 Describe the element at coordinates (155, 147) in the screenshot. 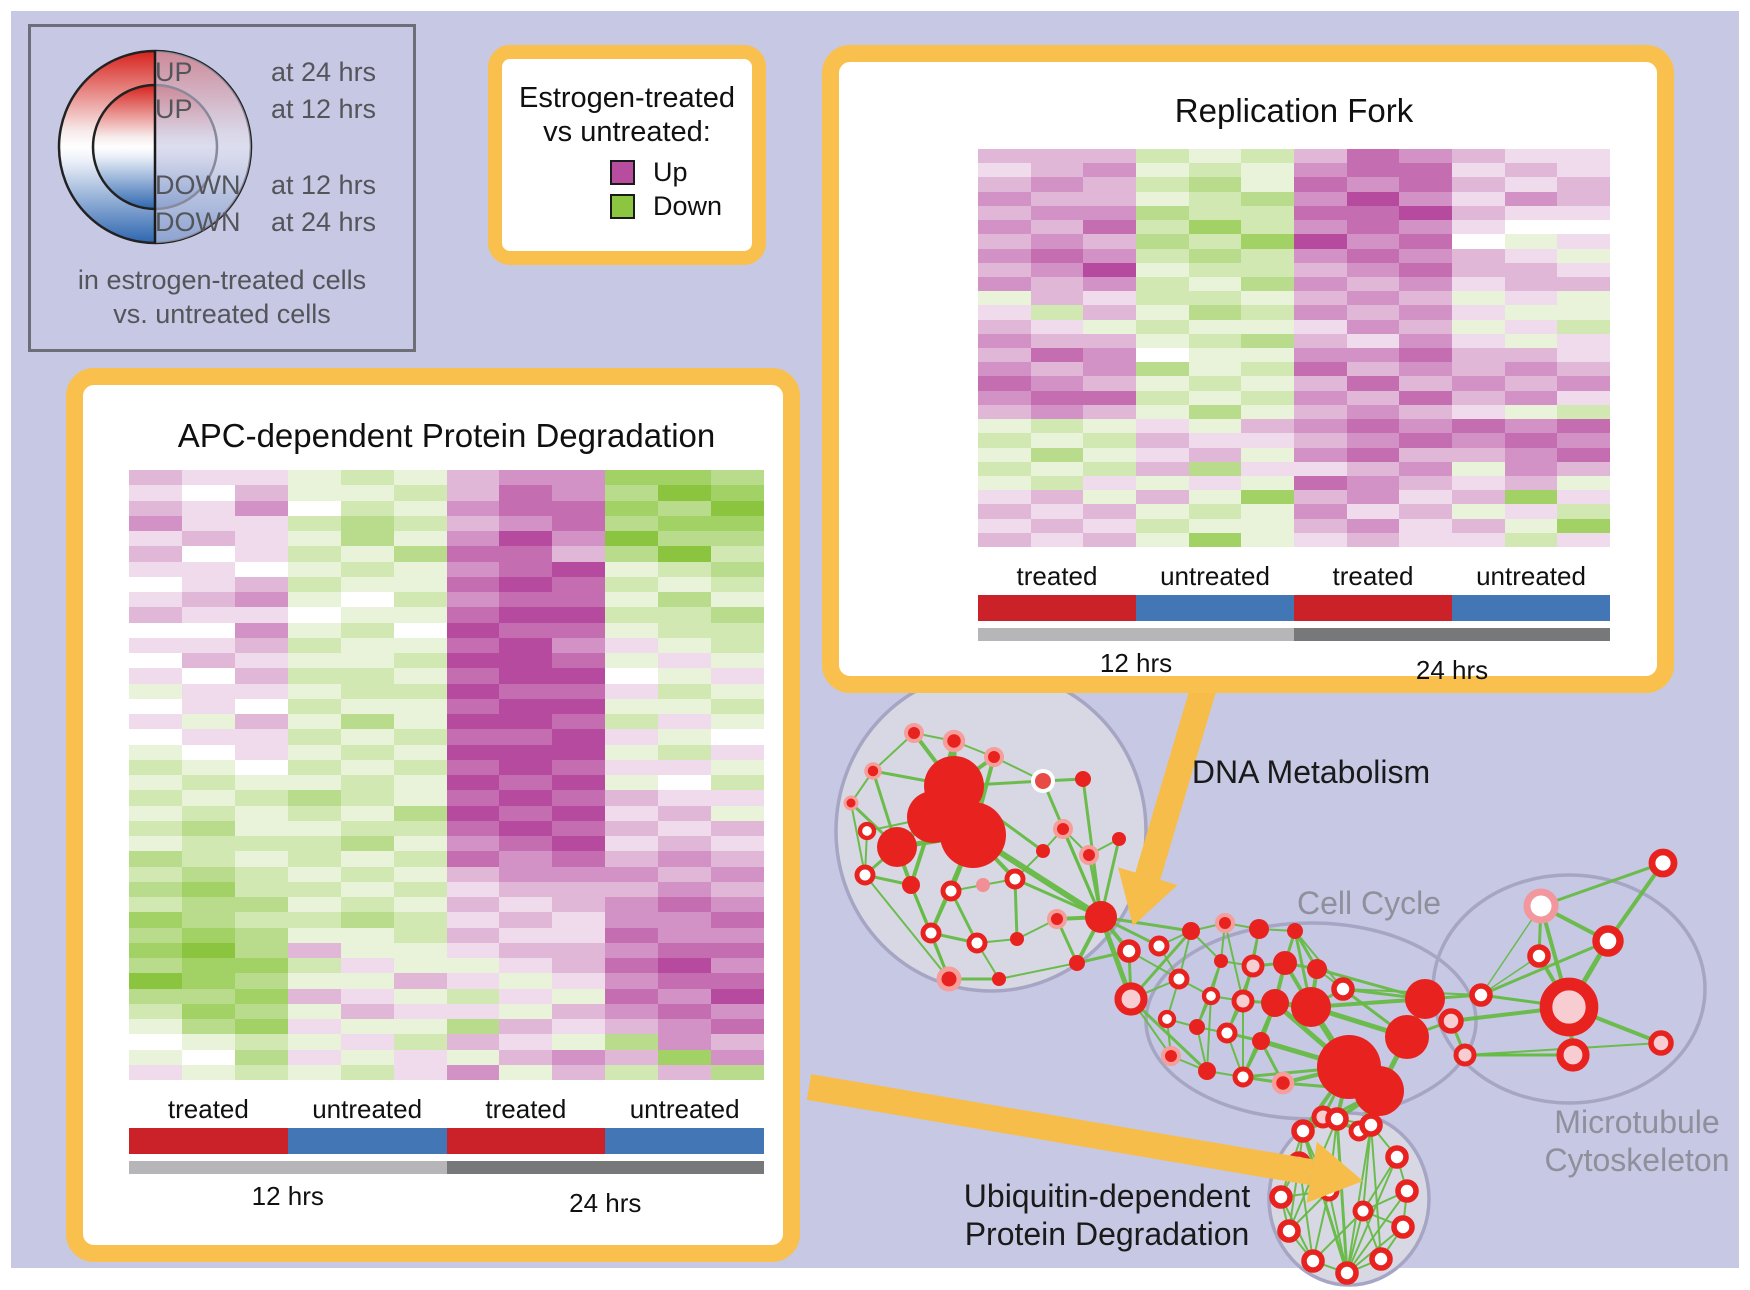

I see `up-down-rings-icon` at that location.